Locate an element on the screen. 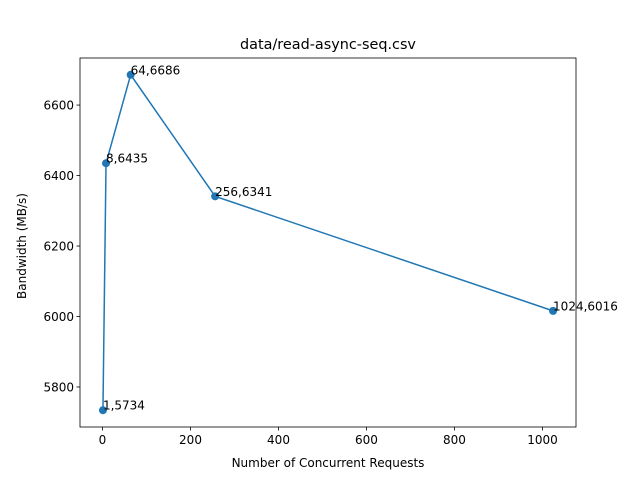  x-tick-label: 600 is located at coordinates (366, 440).